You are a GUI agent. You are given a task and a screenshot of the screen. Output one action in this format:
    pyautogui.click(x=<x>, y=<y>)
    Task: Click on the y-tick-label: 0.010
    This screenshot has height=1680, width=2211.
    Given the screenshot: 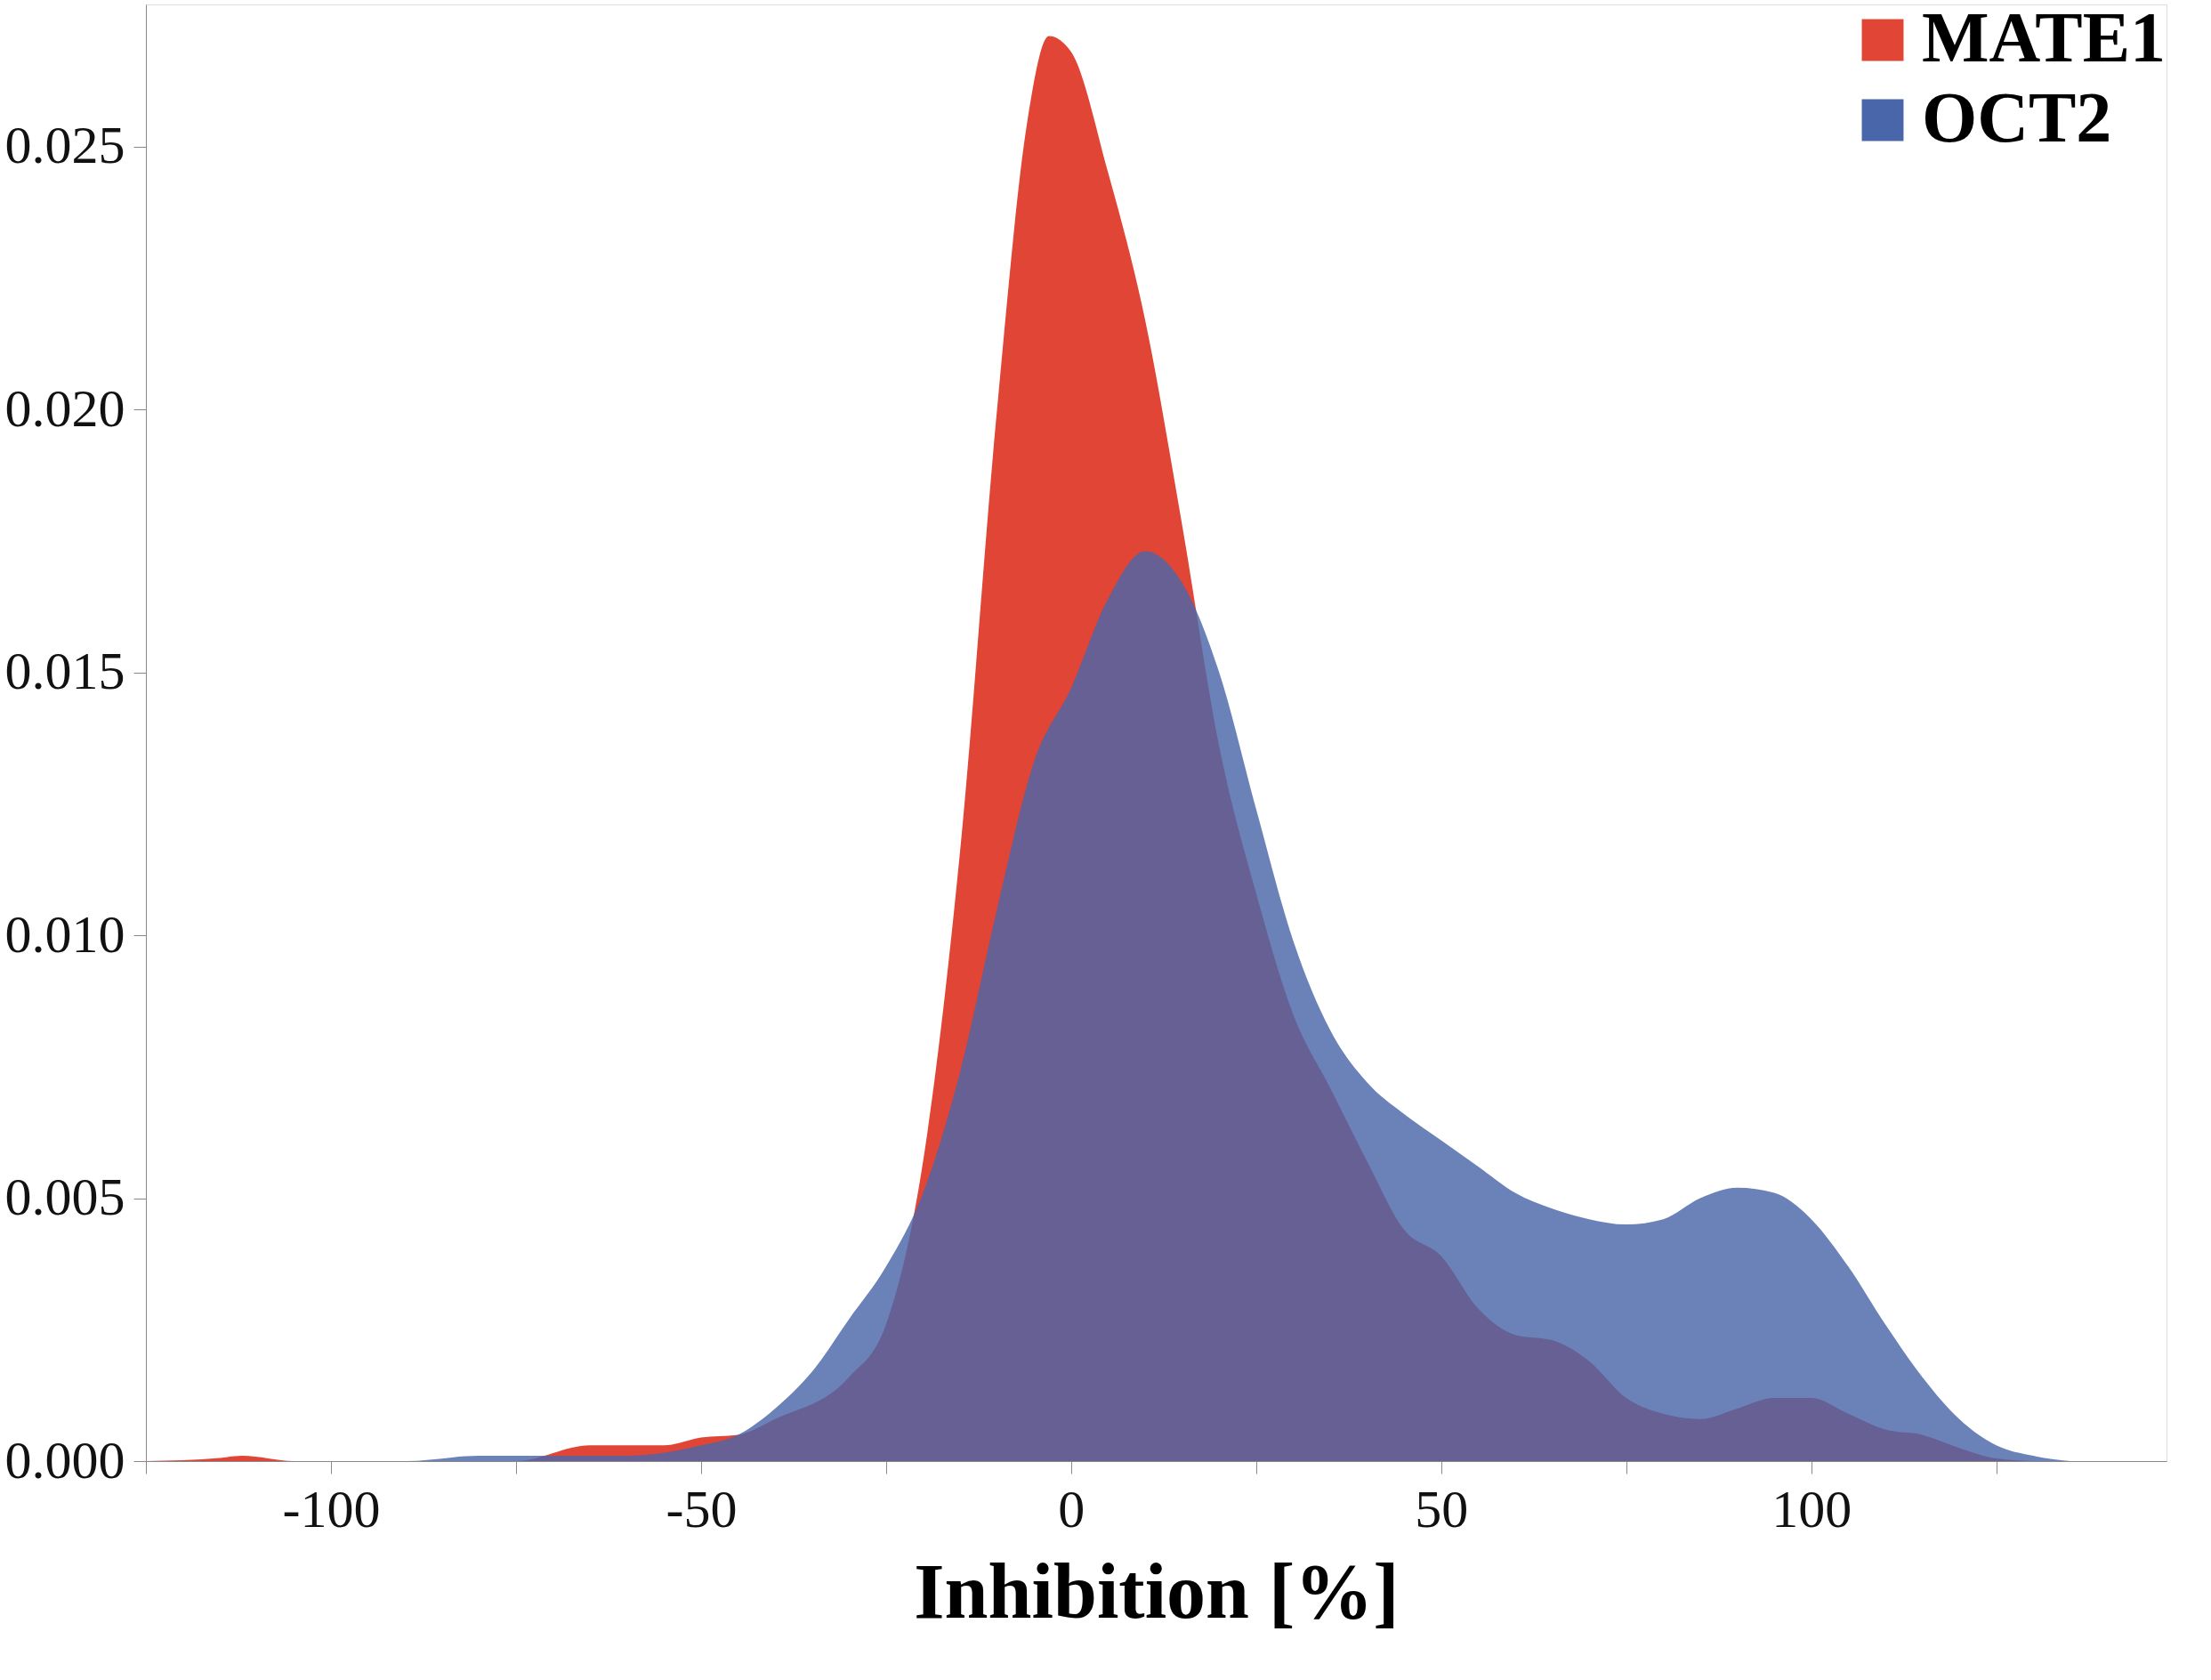 What is the action you would take?
    pyautogui.click(x=64, y=934)
    